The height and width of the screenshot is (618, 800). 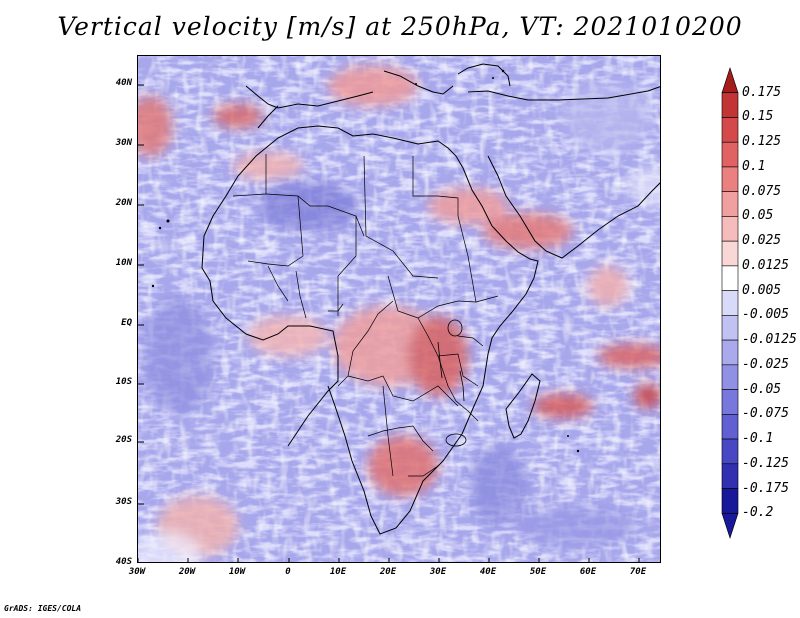 I want to click on colorbar-tick-label: 0.1, so click(x=754, y=166).